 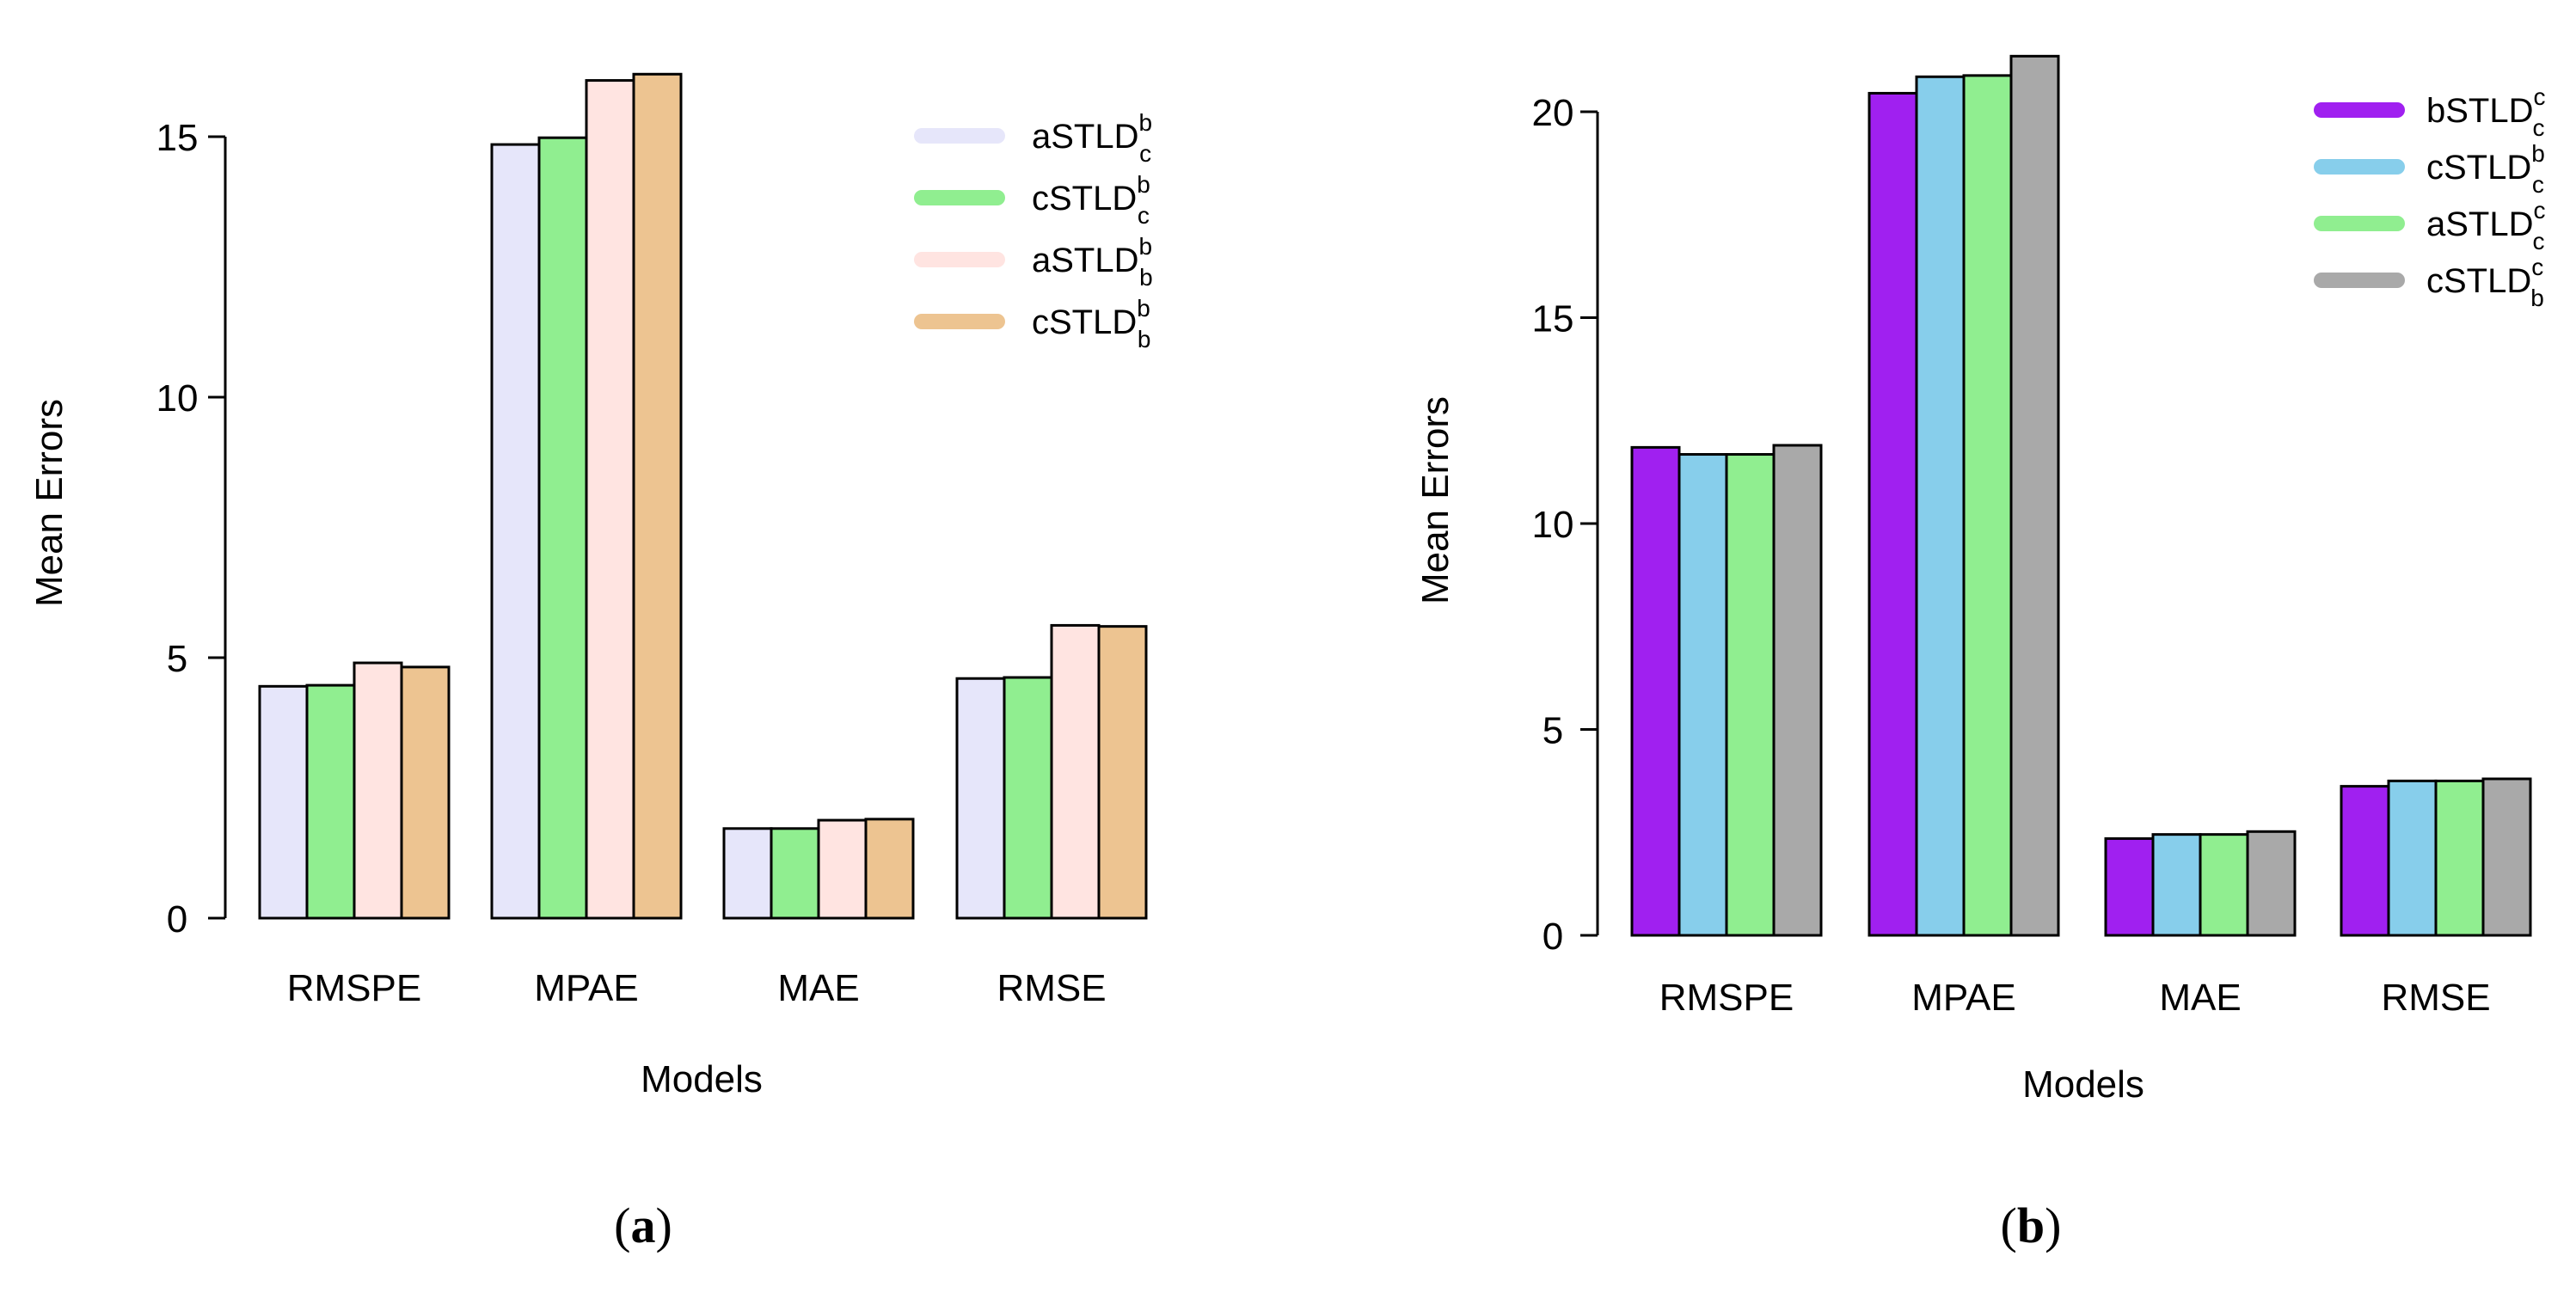 What do you see at coordinates (643, 1225) in the screenshot?
I see `panel-label: (a)` at bounding box center [643, 1225].